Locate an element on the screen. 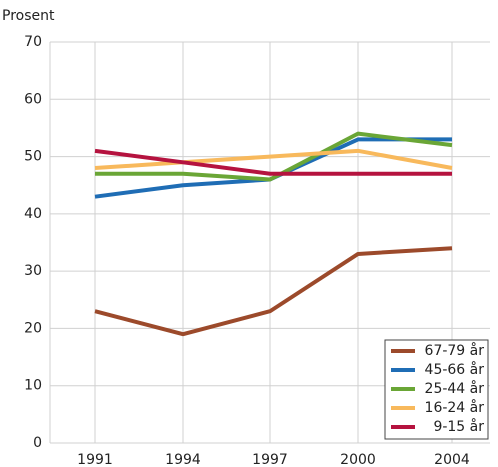 Image resolution: width=498 pixels, height=467 pixels. x-tick-label: 1994 is located at coordinates (183, 459).